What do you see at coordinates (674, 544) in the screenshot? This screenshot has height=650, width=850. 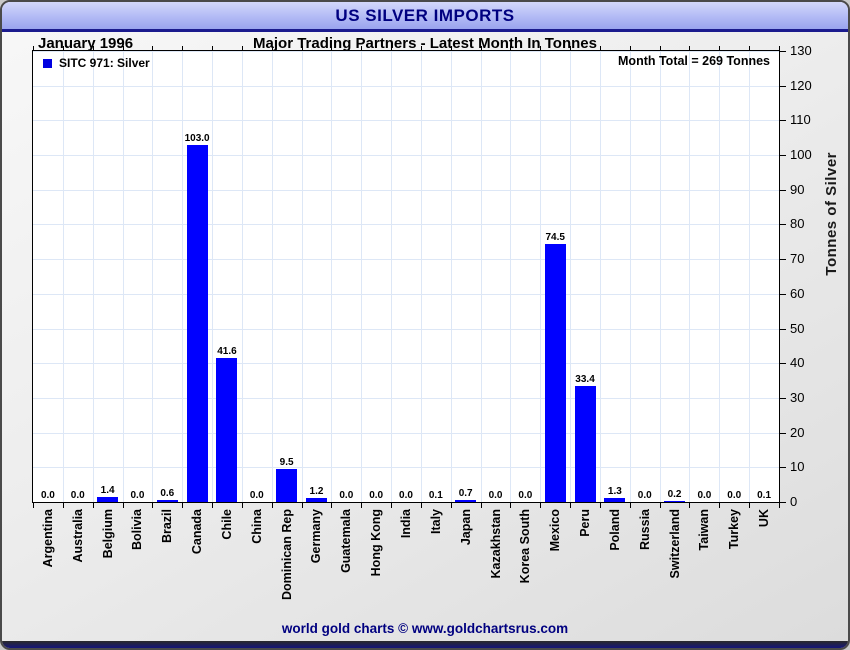 I see `x-axis-label: Switzerland` at bounding box center [674, 544].